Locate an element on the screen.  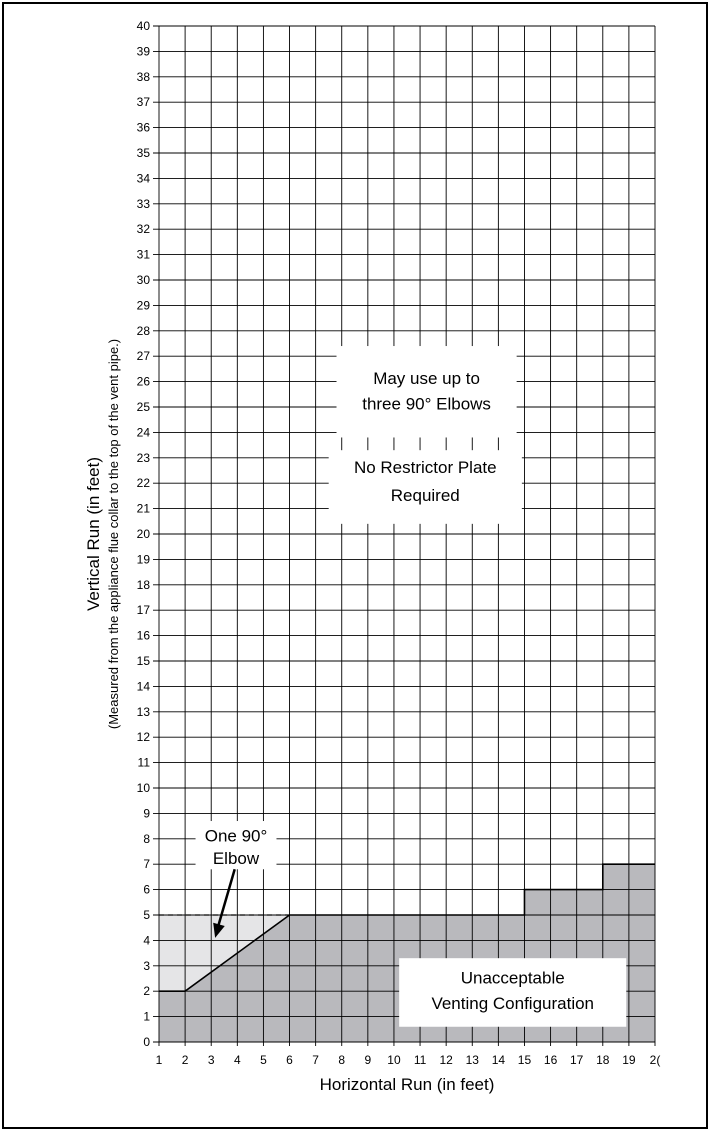
x-tick-label: 5 is located at coordinates (263, 1060).